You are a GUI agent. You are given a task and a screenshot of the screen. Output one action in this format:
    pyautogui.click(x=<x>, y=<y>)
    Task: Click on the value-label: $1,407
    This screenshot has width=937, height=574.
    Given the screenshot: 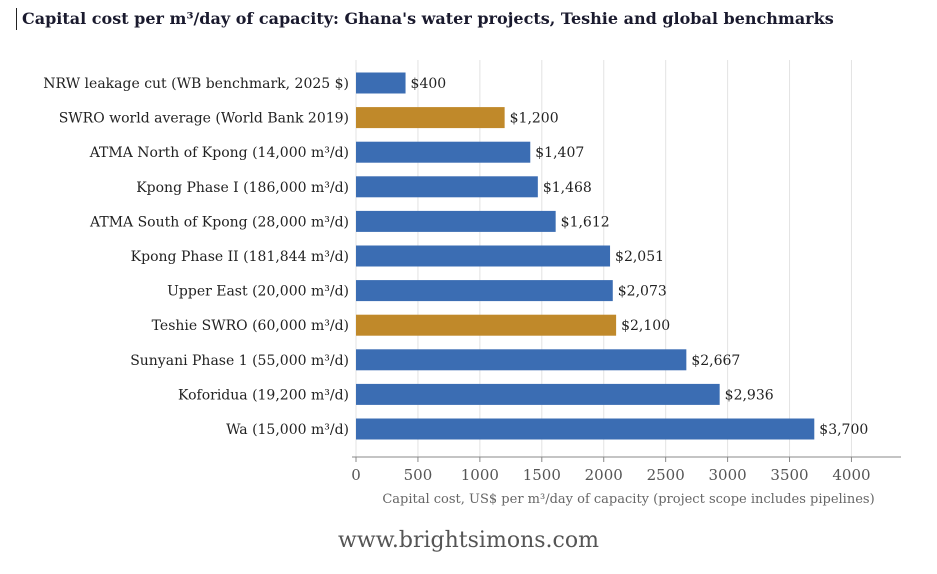 What is the action you would take?
    pyautogui.click(x=559, y=153)
    